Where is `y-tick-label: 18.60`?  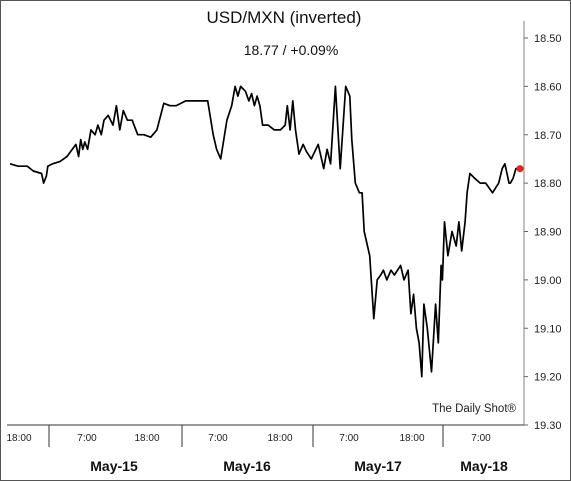
y-tick-label: 18.60 is located at coordinates (548, 87).